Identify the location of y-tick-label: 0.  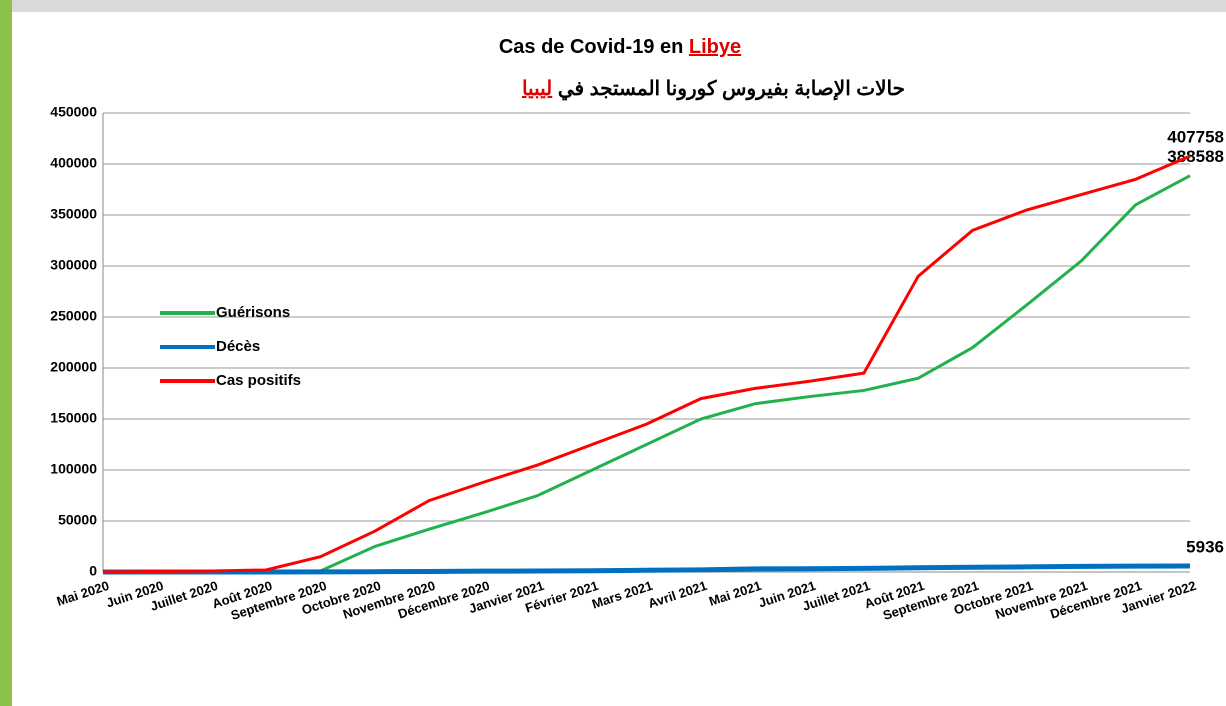
(93, 571).